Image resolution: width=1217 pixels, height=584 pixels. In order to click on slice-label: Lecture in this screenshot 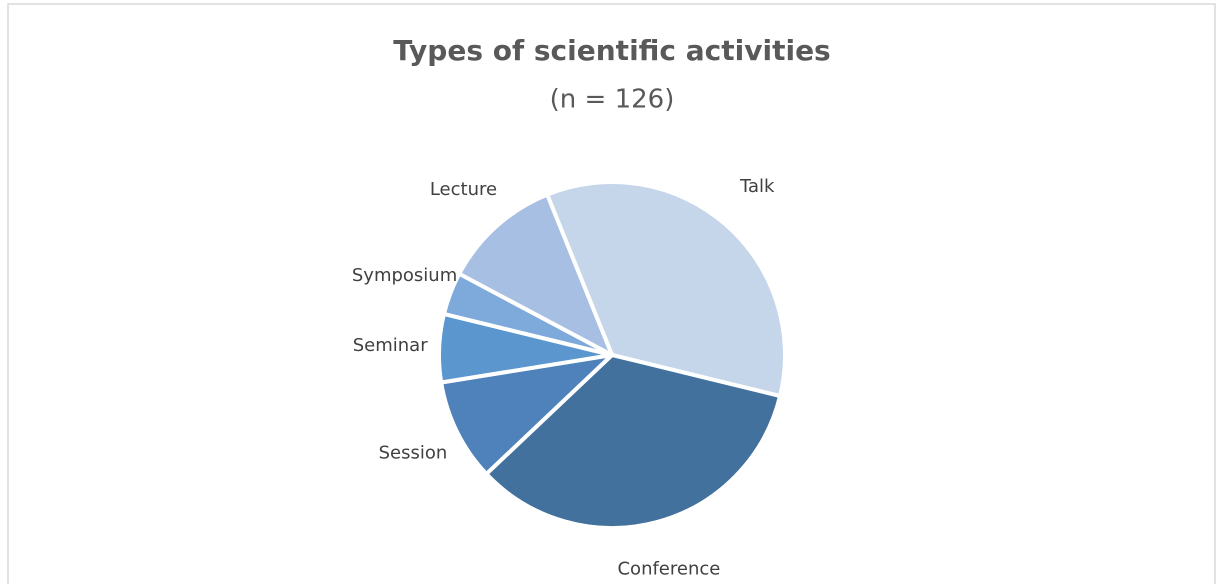, I will do `click(463, 189)`.